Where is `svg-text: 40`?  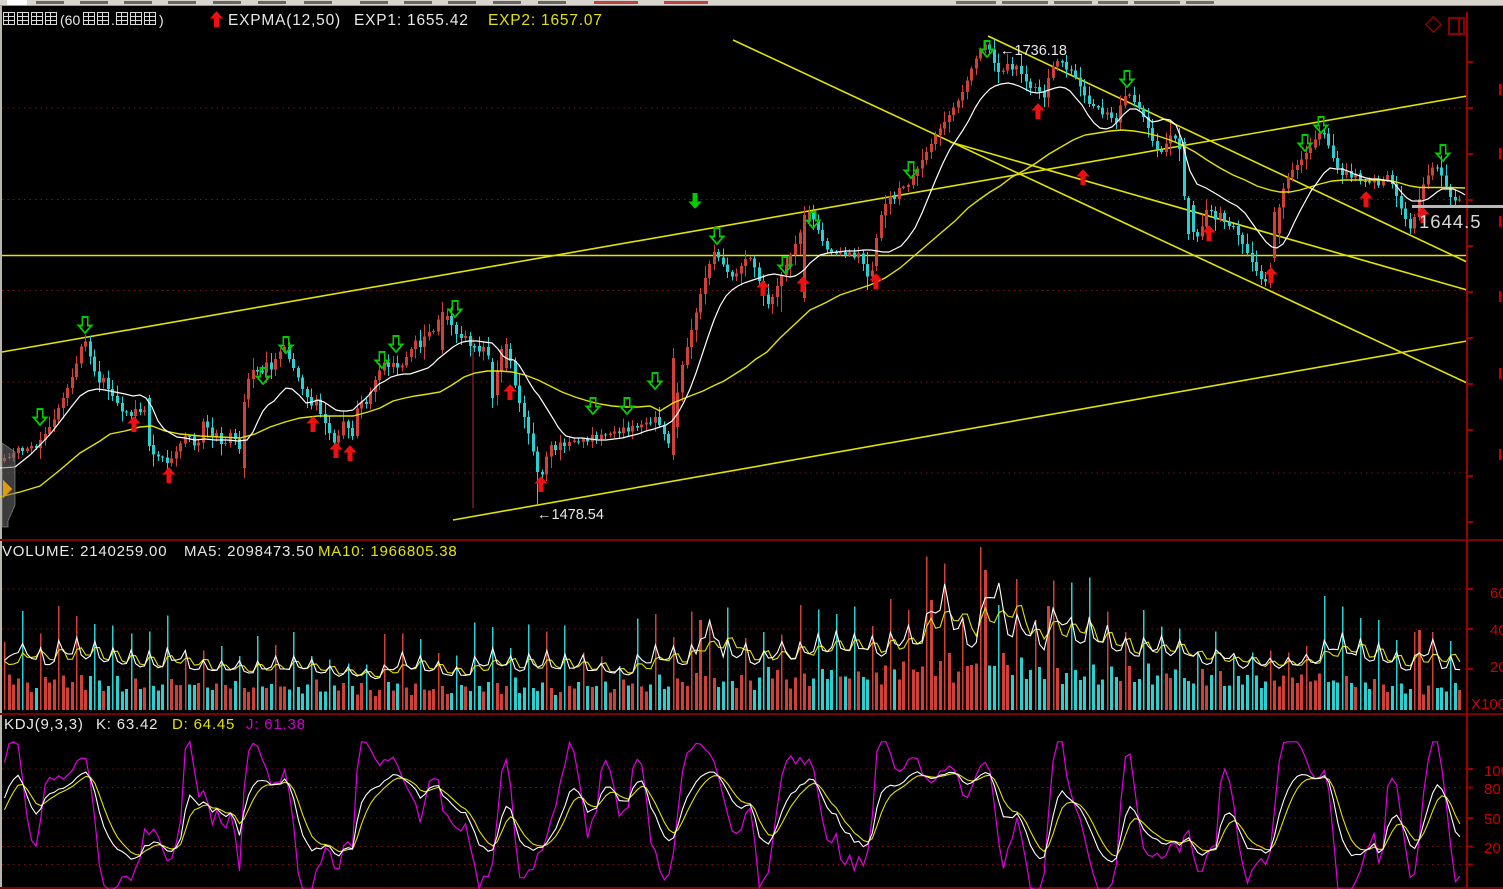 svg-text: 40 is located at coordinates (1496, 630).